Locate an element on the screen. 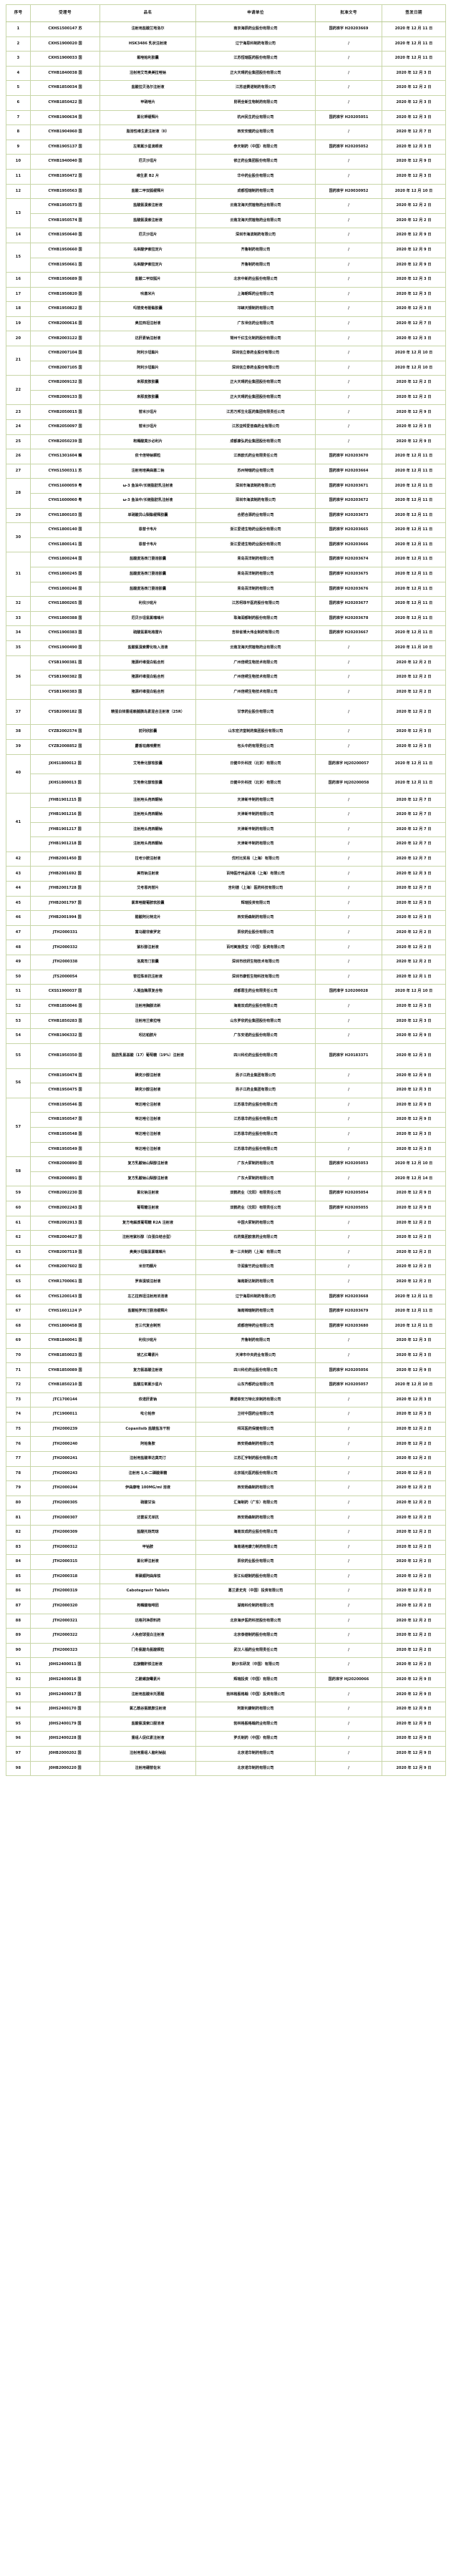  cell-index: 24 is located at coordinates (18, 427).